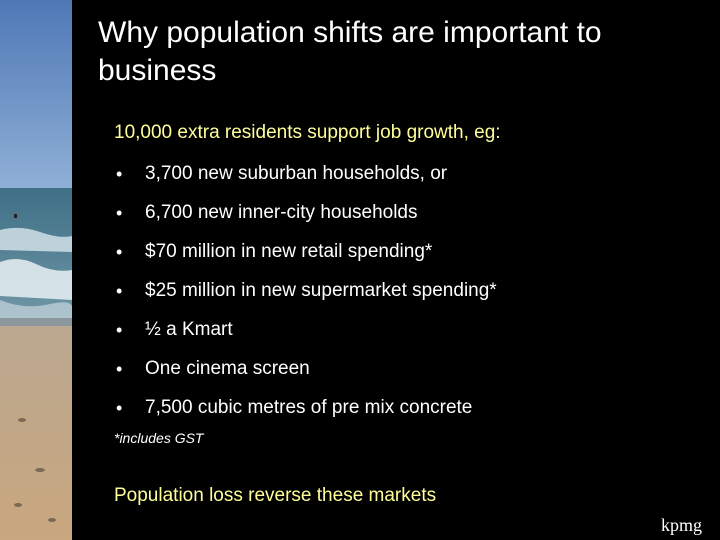 This screenshot has height=540, width=720. I want to click on beach-photo-strip, so click(36, 270).